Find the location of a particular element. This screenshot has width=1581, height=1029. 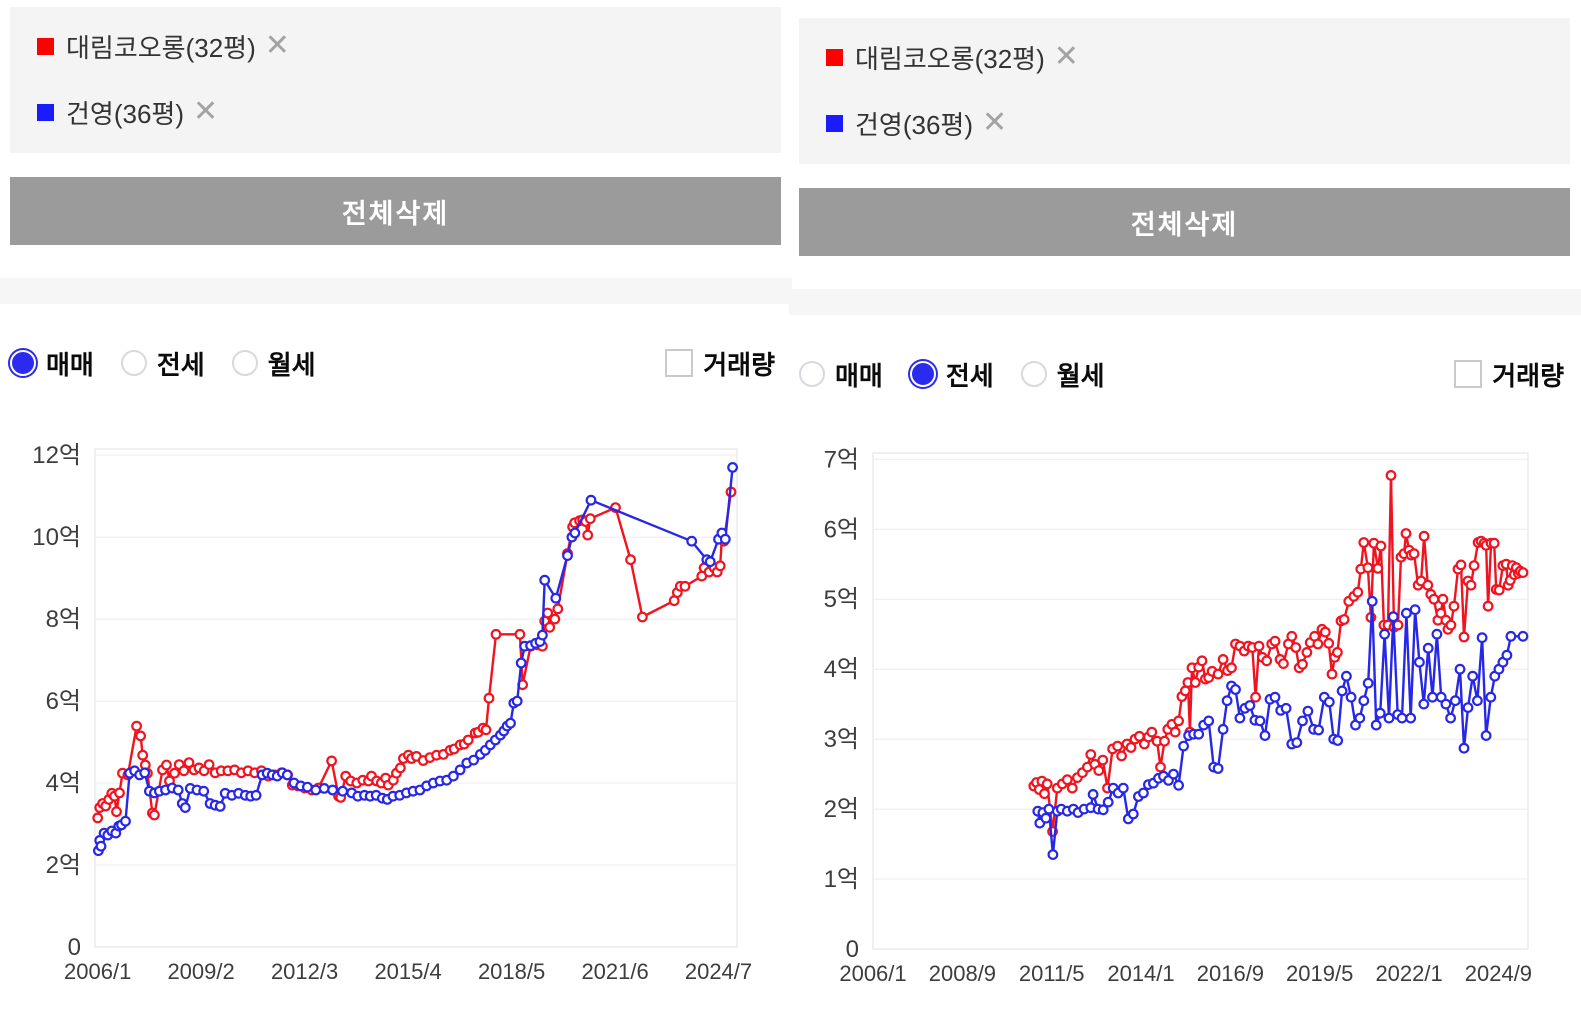

svg-text: 2014/1 is located at coordinates (1140, 973).